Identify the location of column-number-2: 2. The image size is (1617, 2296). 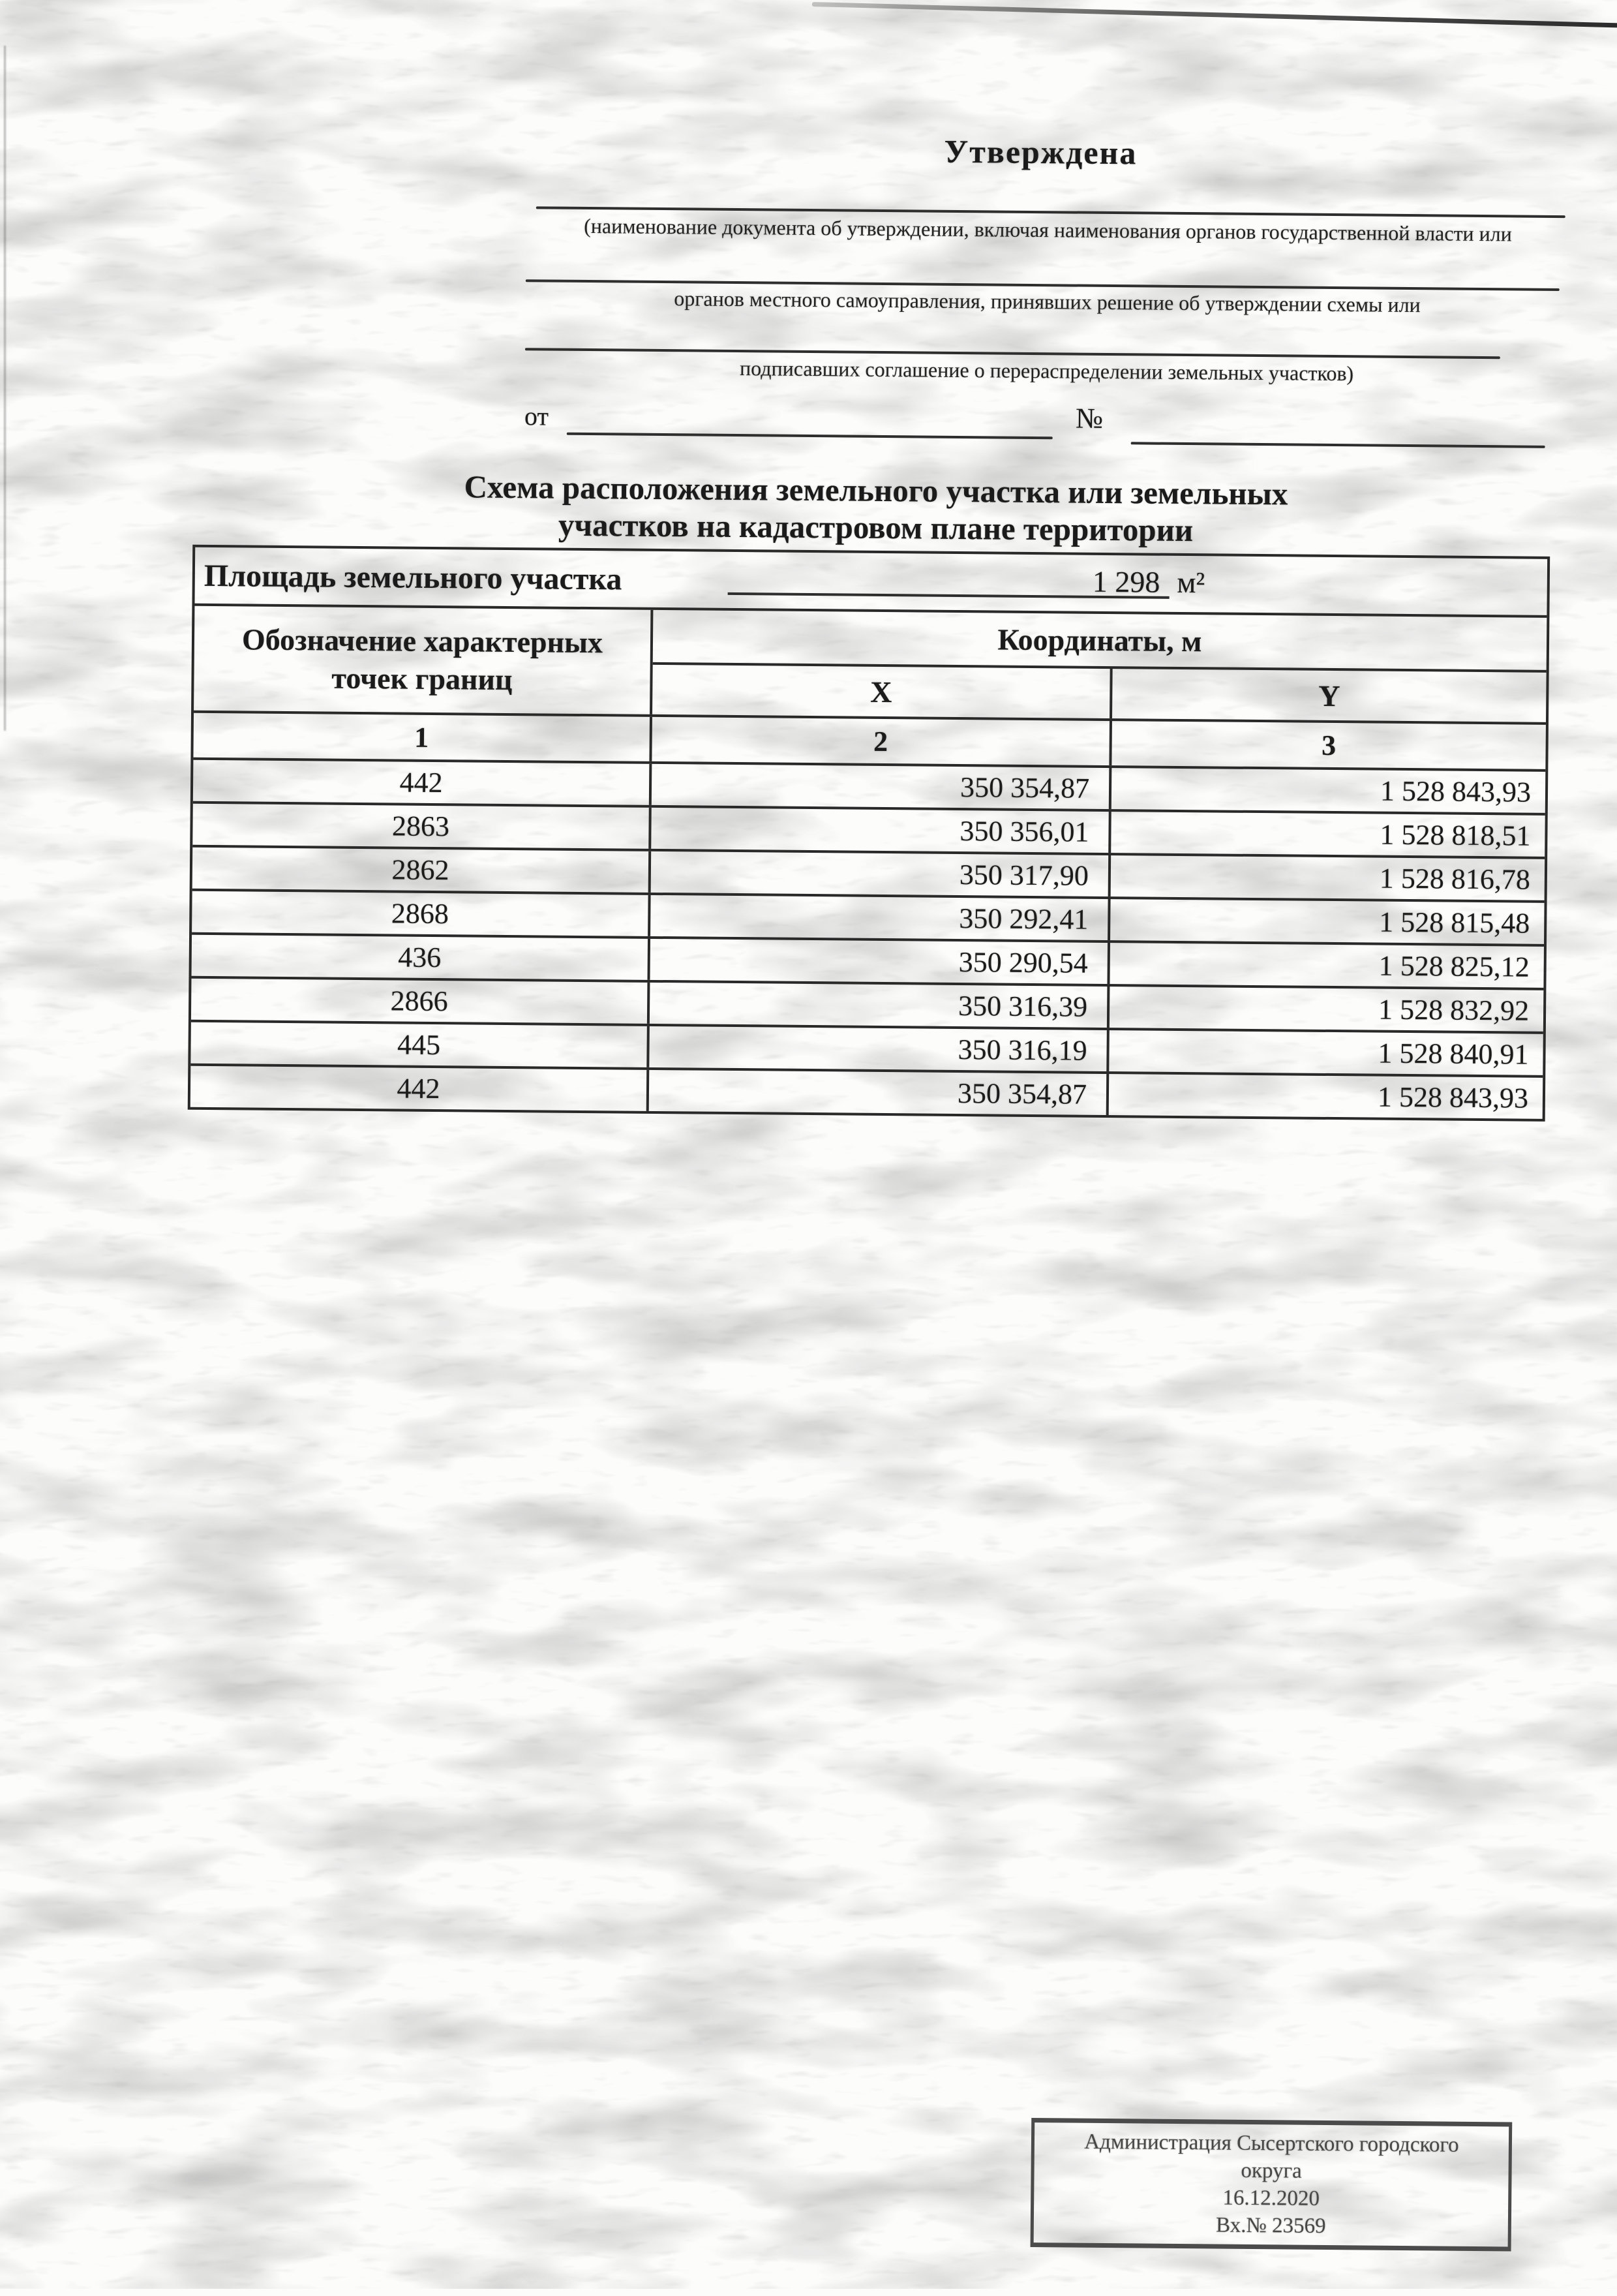
(880, 741).